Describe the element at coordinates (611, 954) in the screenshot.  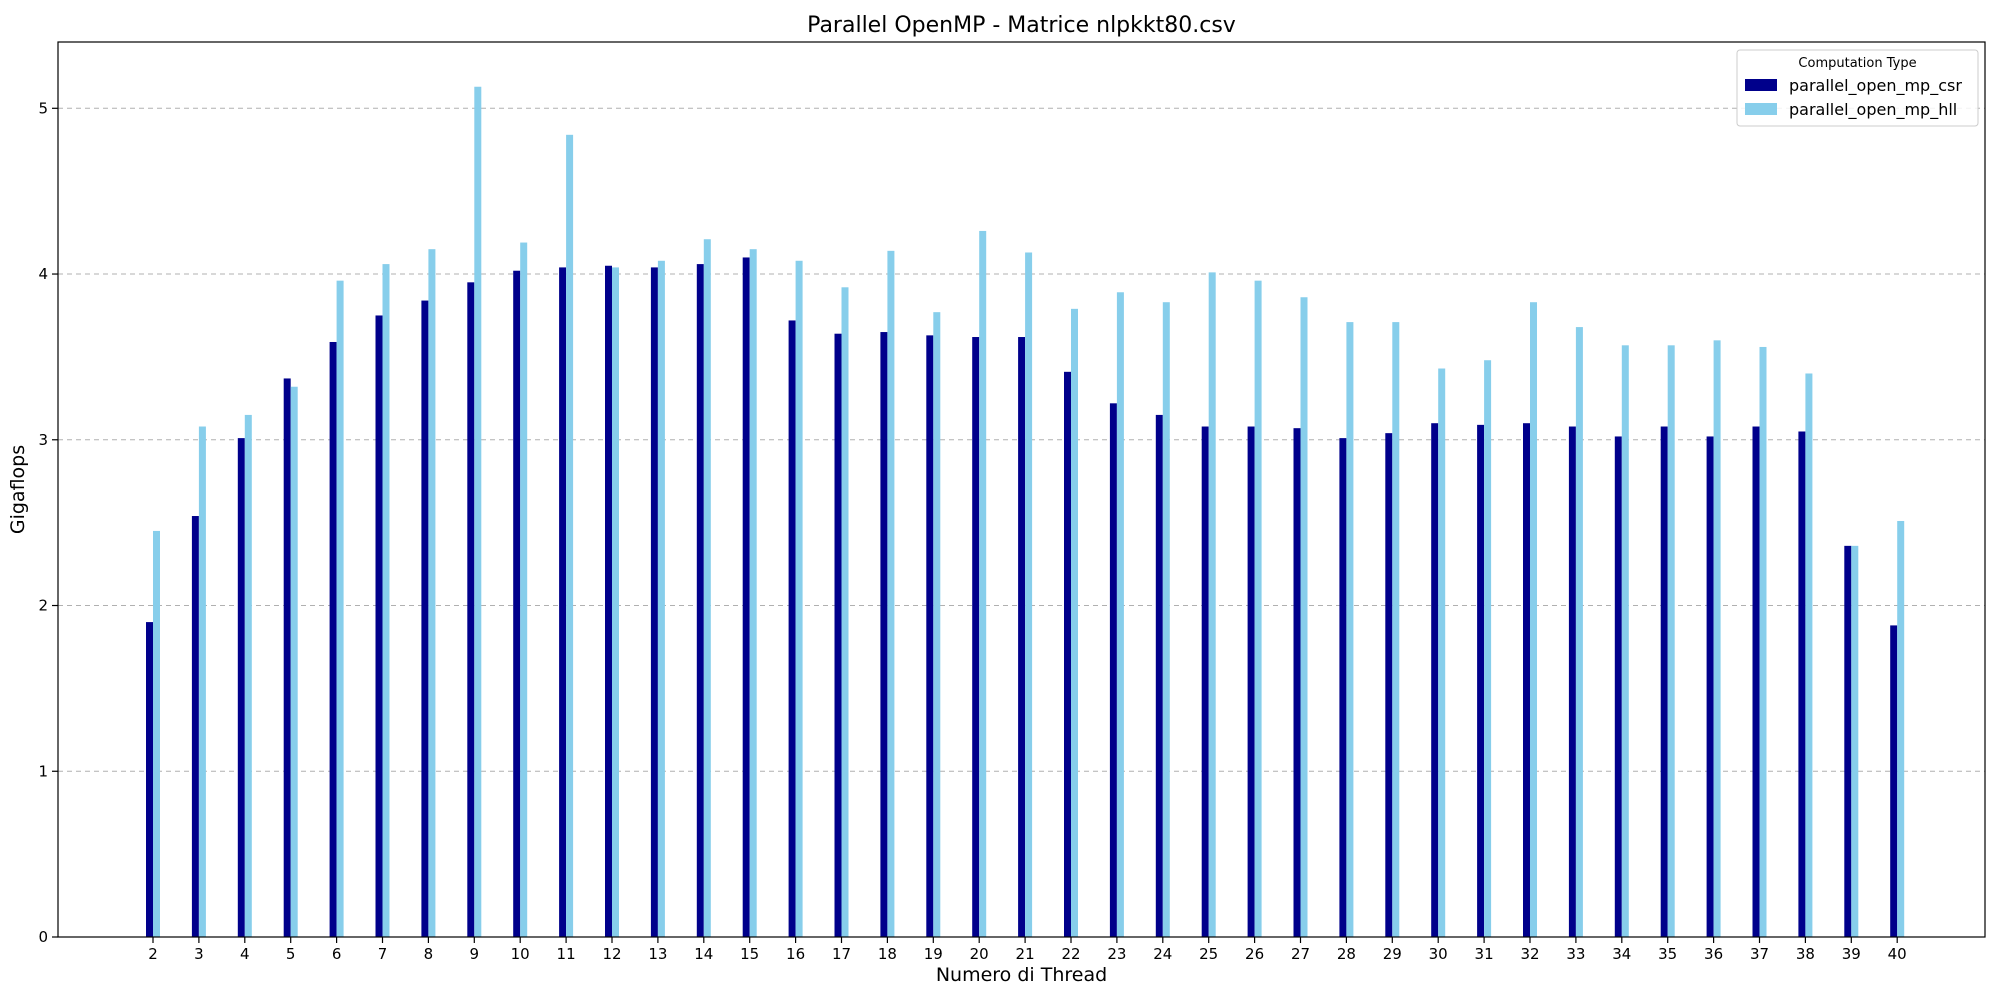
I see `x-tick-label: 12` at that location.